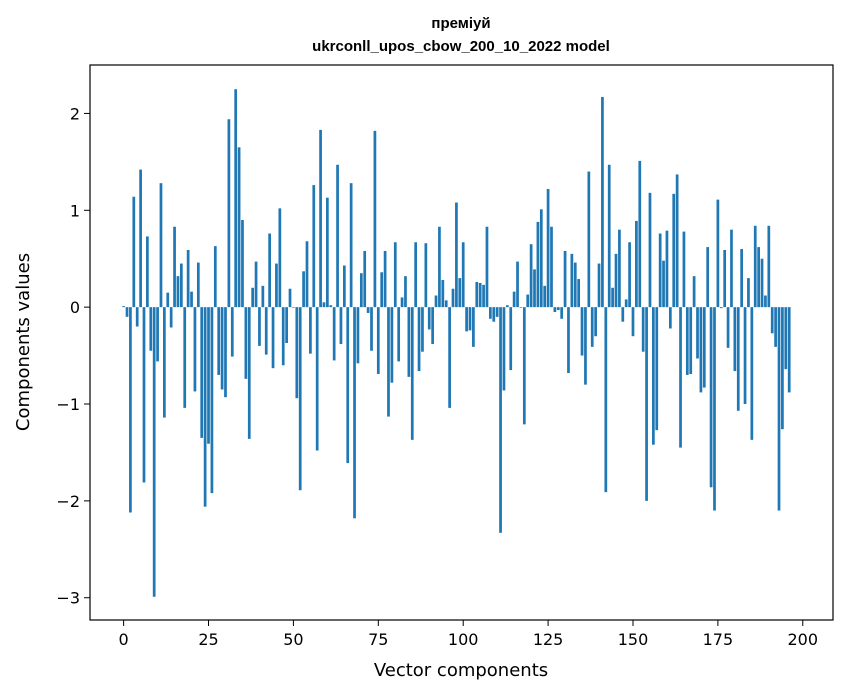 The height and width of the screenshot is (696, 847). I want to click on y-tick-label-4: 1, so click(75, 210).